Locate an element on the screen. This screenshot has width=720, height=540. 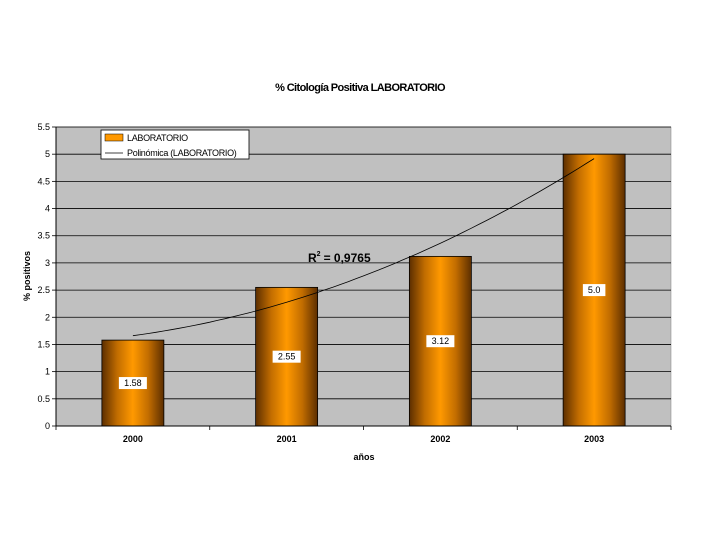
data-labels: 1.58 2.55 3.12 5.0 is located at coordinates (362, 337).